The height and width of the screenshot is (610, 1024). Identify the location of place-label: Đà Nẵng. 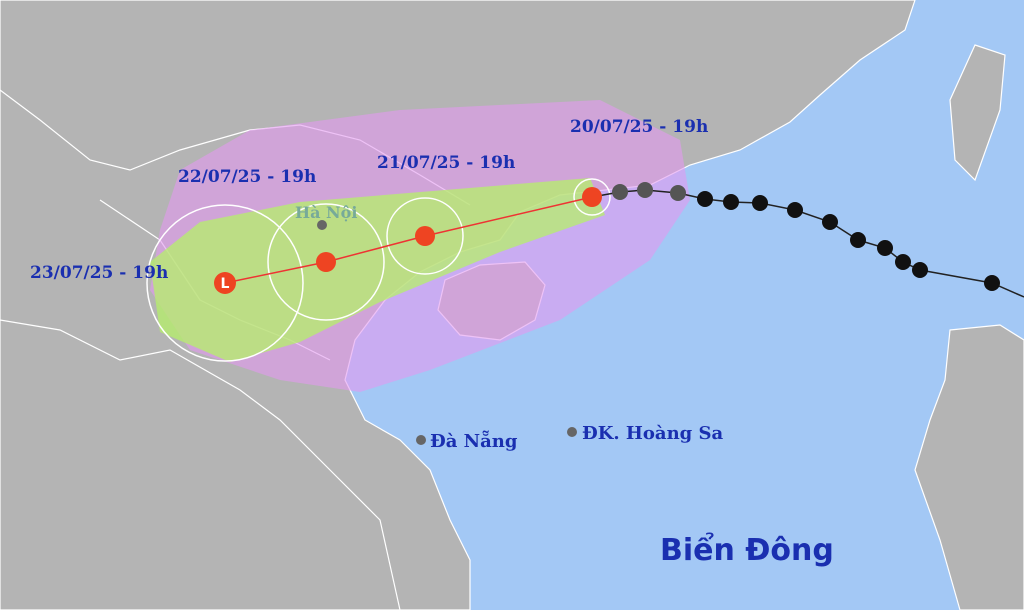
(474, 440).